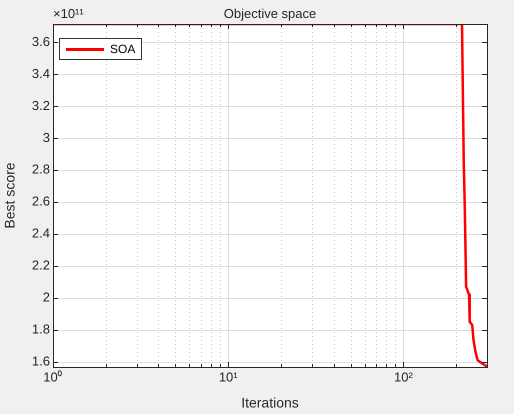 Image resolution: width=514 pixels, height=414 pixels. What do you see at coordinates (41, 105) in the screenshot?
I see `y-tick-label: 3.2` at bounding box center [41, 105].